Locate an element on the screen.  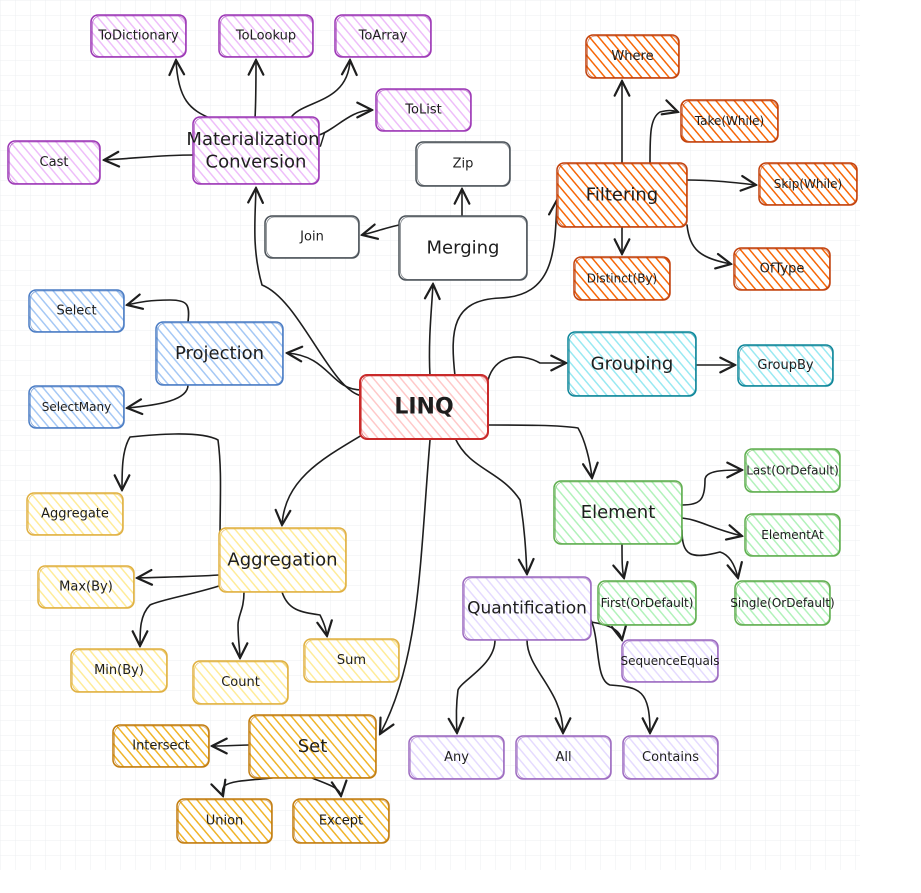
node-label-oftype: OfType is located at coordinates (782, 269).